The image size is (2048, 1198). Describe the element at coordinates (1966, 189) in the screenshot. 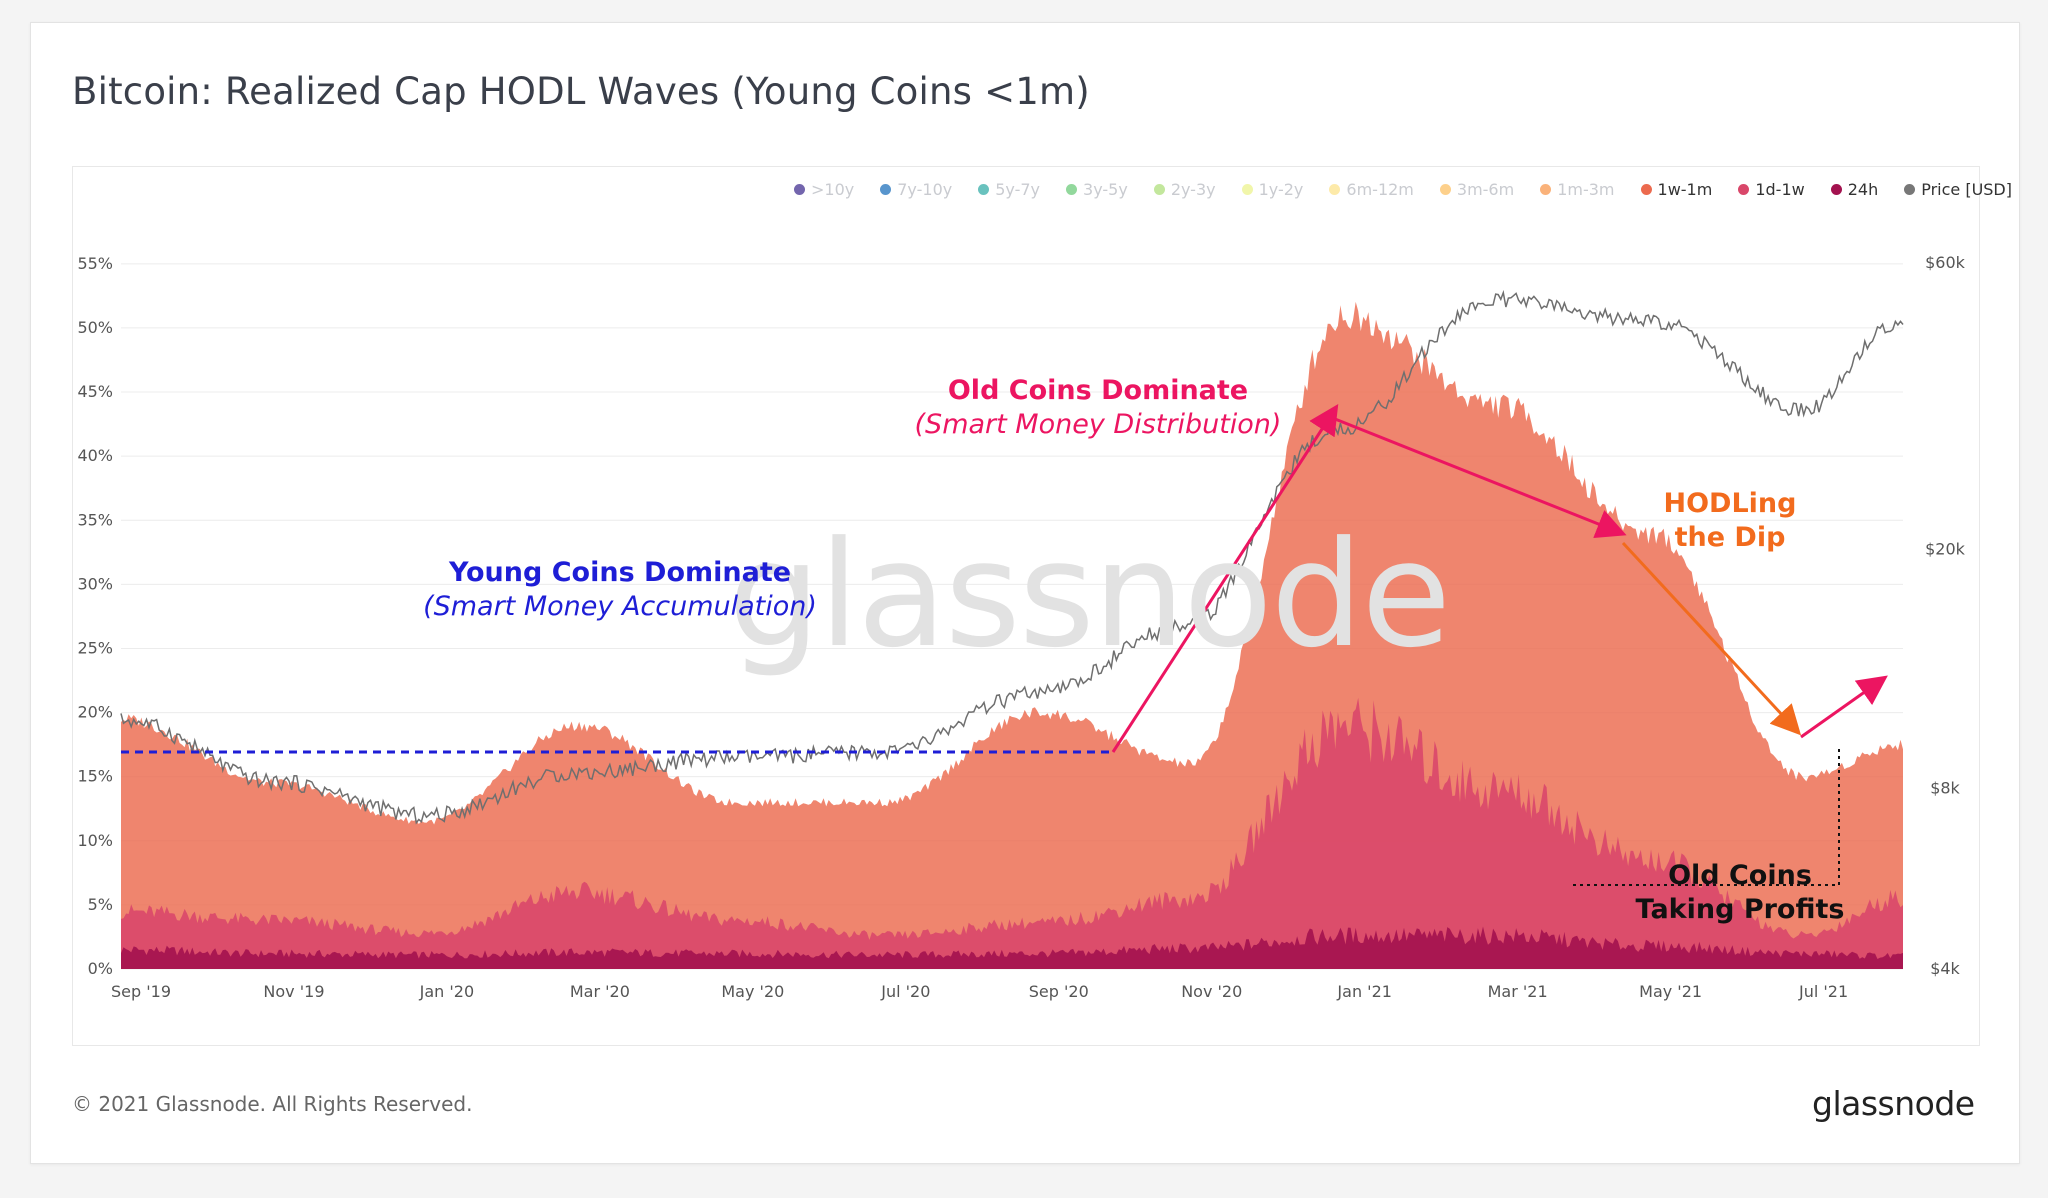

I see `legend-label: Price [USD]` at that location.